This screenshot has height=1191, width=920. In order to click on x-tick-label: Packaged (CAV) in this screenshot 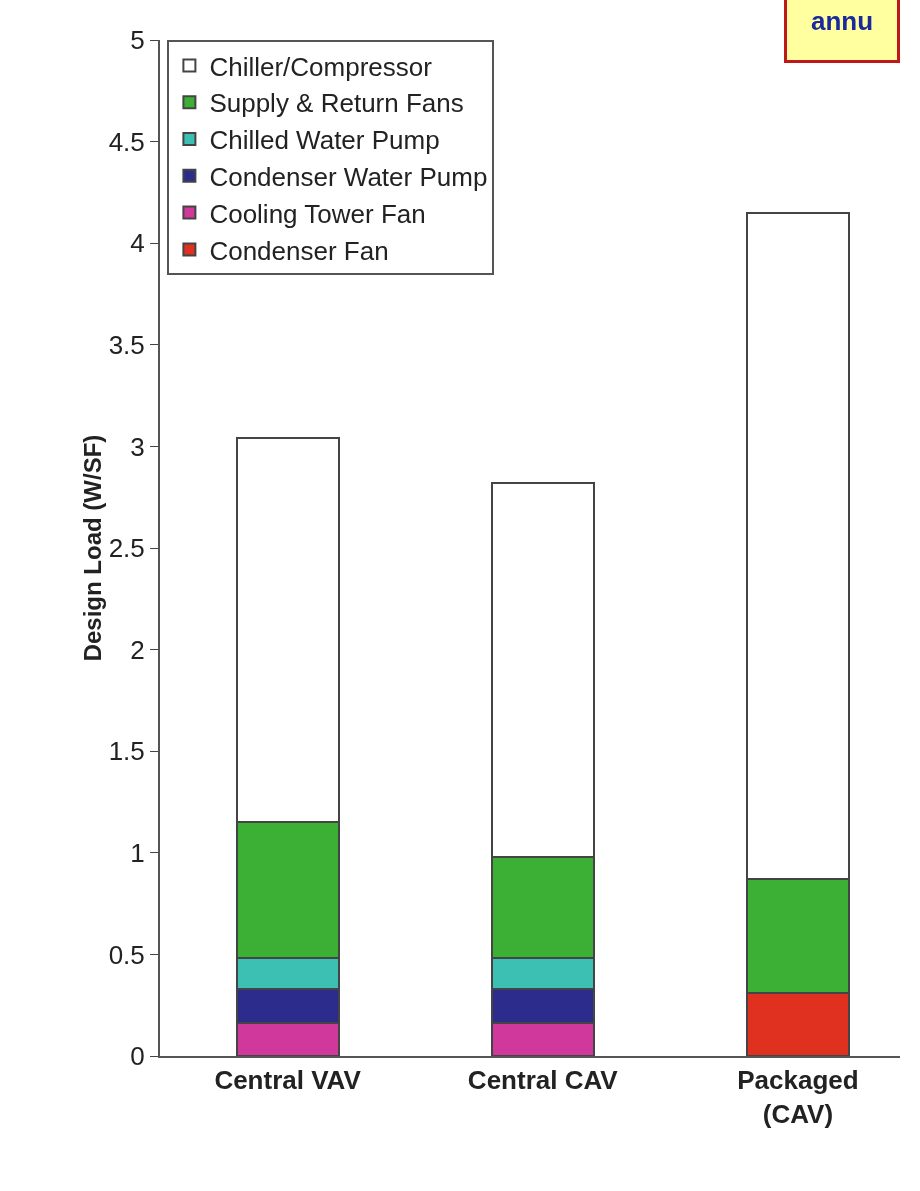, I will do `click(798, 1097)`.